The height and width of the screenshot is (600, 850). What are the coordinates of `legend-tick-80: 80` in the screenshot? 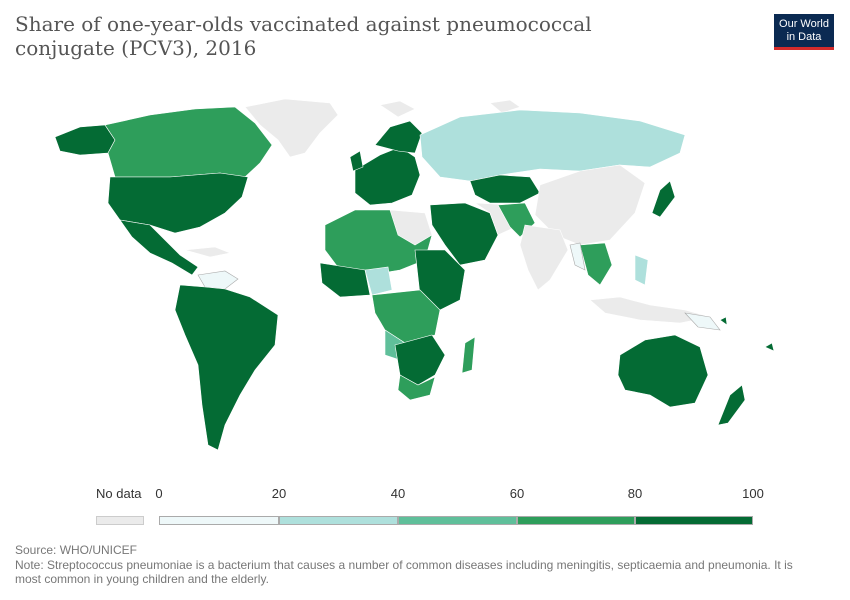 It's located at (635, 493).